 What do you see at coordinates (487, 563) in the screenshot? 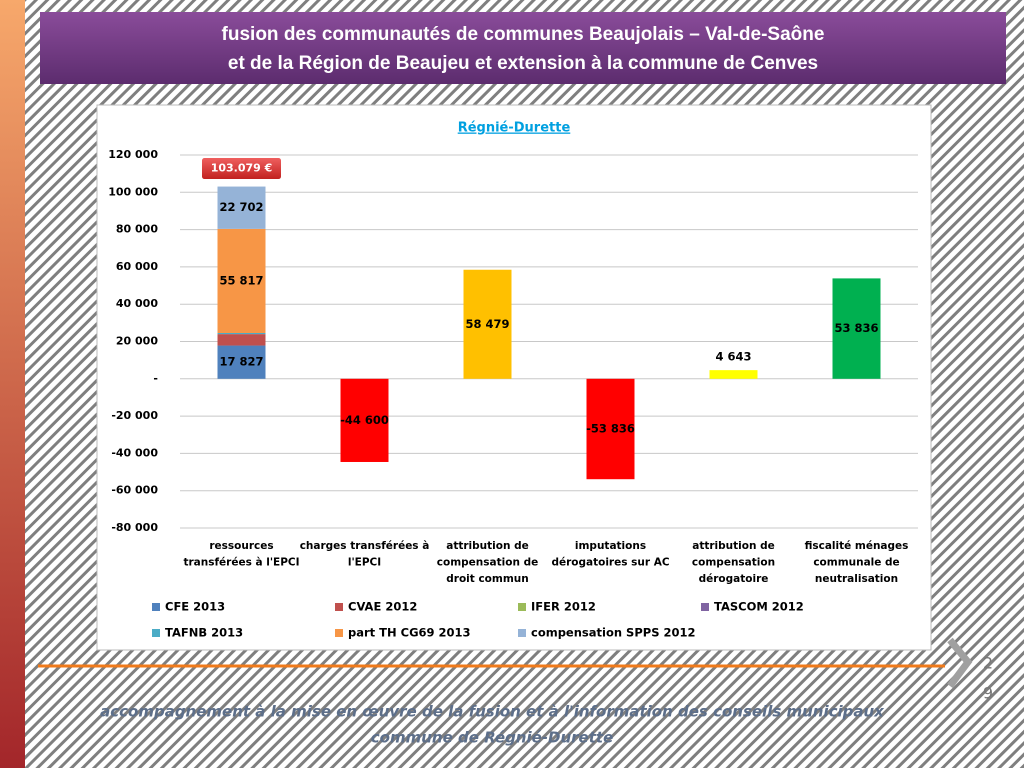
I see `x-tick-label: compensation de` at bounding box center [487, 563].